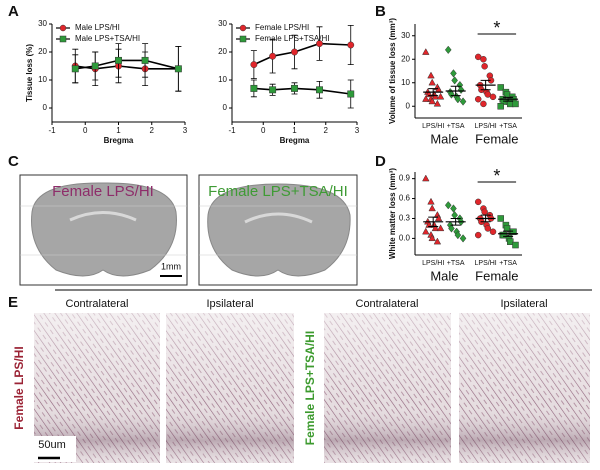 This screenshot has width=600, height=470. Describe the element at coordinates (225, 107) in the screenshot. I see `y-tick-label: 0` at that location.